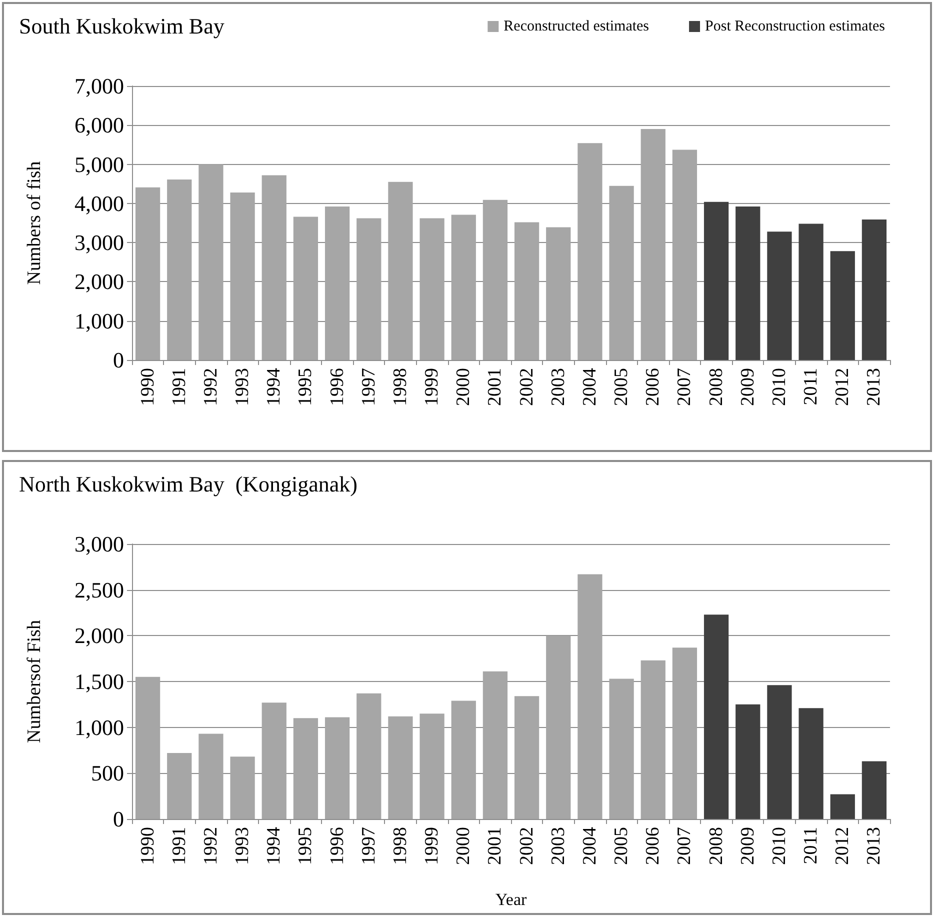 The width and height of the screenshot is (938, 919). I want to click on y-tick-label: 6,000, so click(99, 125).